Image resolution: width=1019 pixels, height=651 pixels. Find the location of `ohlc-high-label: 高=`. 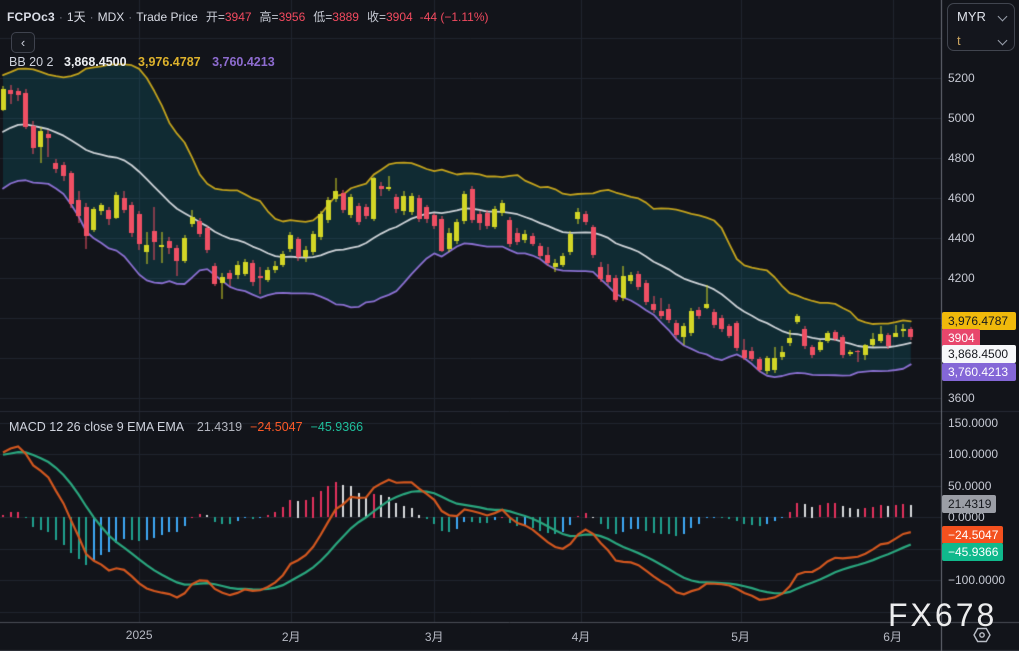

ohlc-high-label: 高= is located at coordinates (269, 17).